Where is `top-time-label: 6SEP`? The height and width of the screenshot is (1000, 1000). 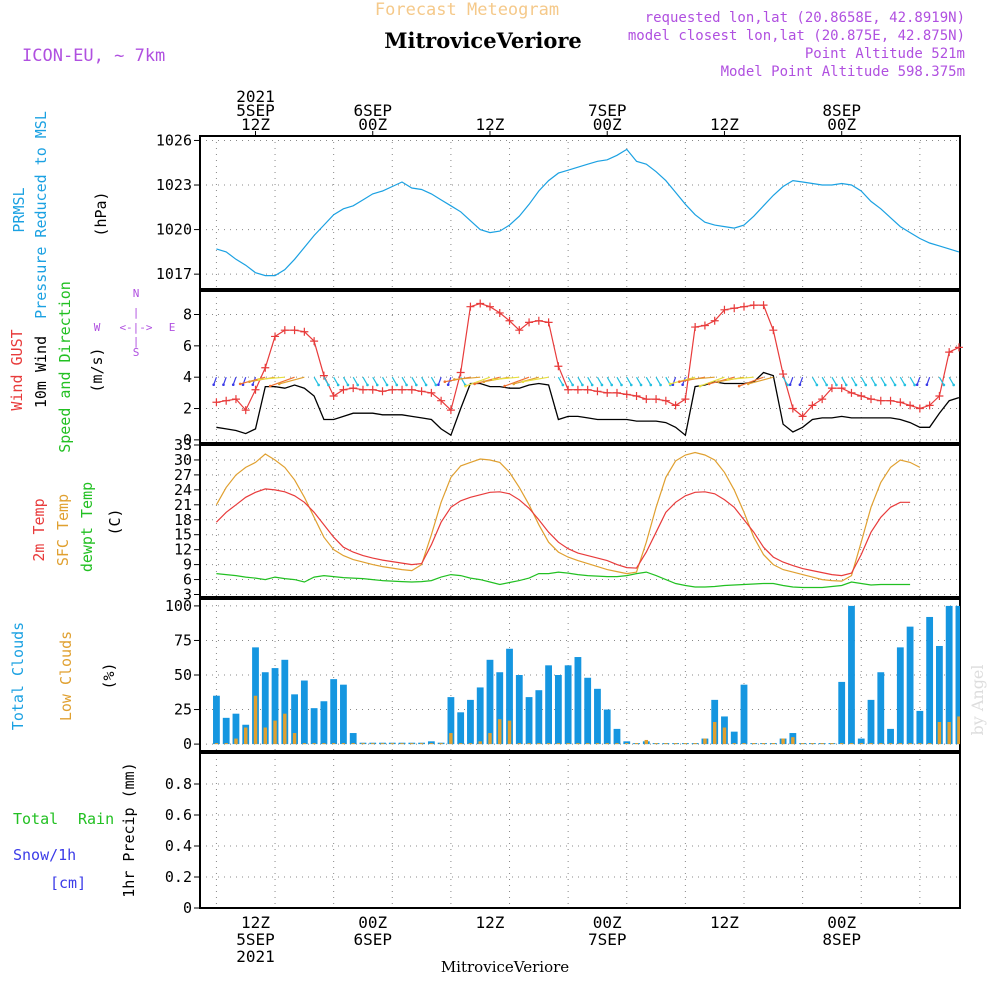
top-time-label: 6SEP is located at coordinates (372, 110).